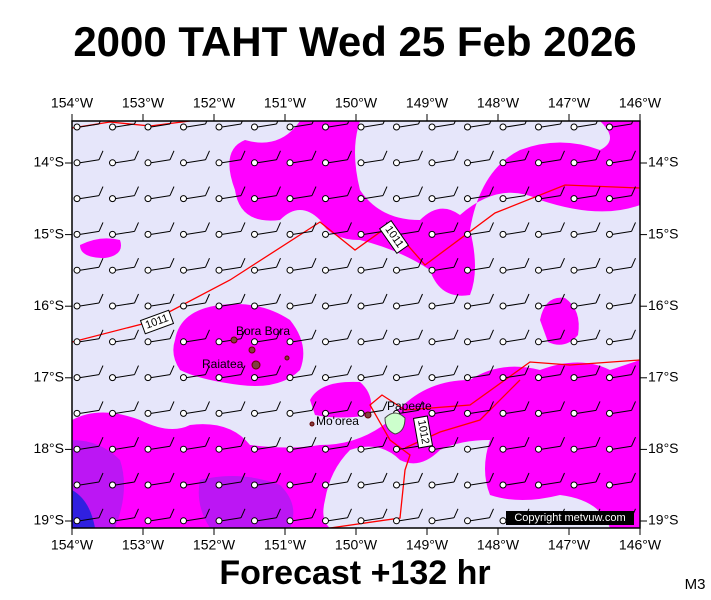 This screenshot has height=600, width=711. Describe the element at coordinates (356, 545) in the screenshot. I see `lon-label: 150°W` at that location.